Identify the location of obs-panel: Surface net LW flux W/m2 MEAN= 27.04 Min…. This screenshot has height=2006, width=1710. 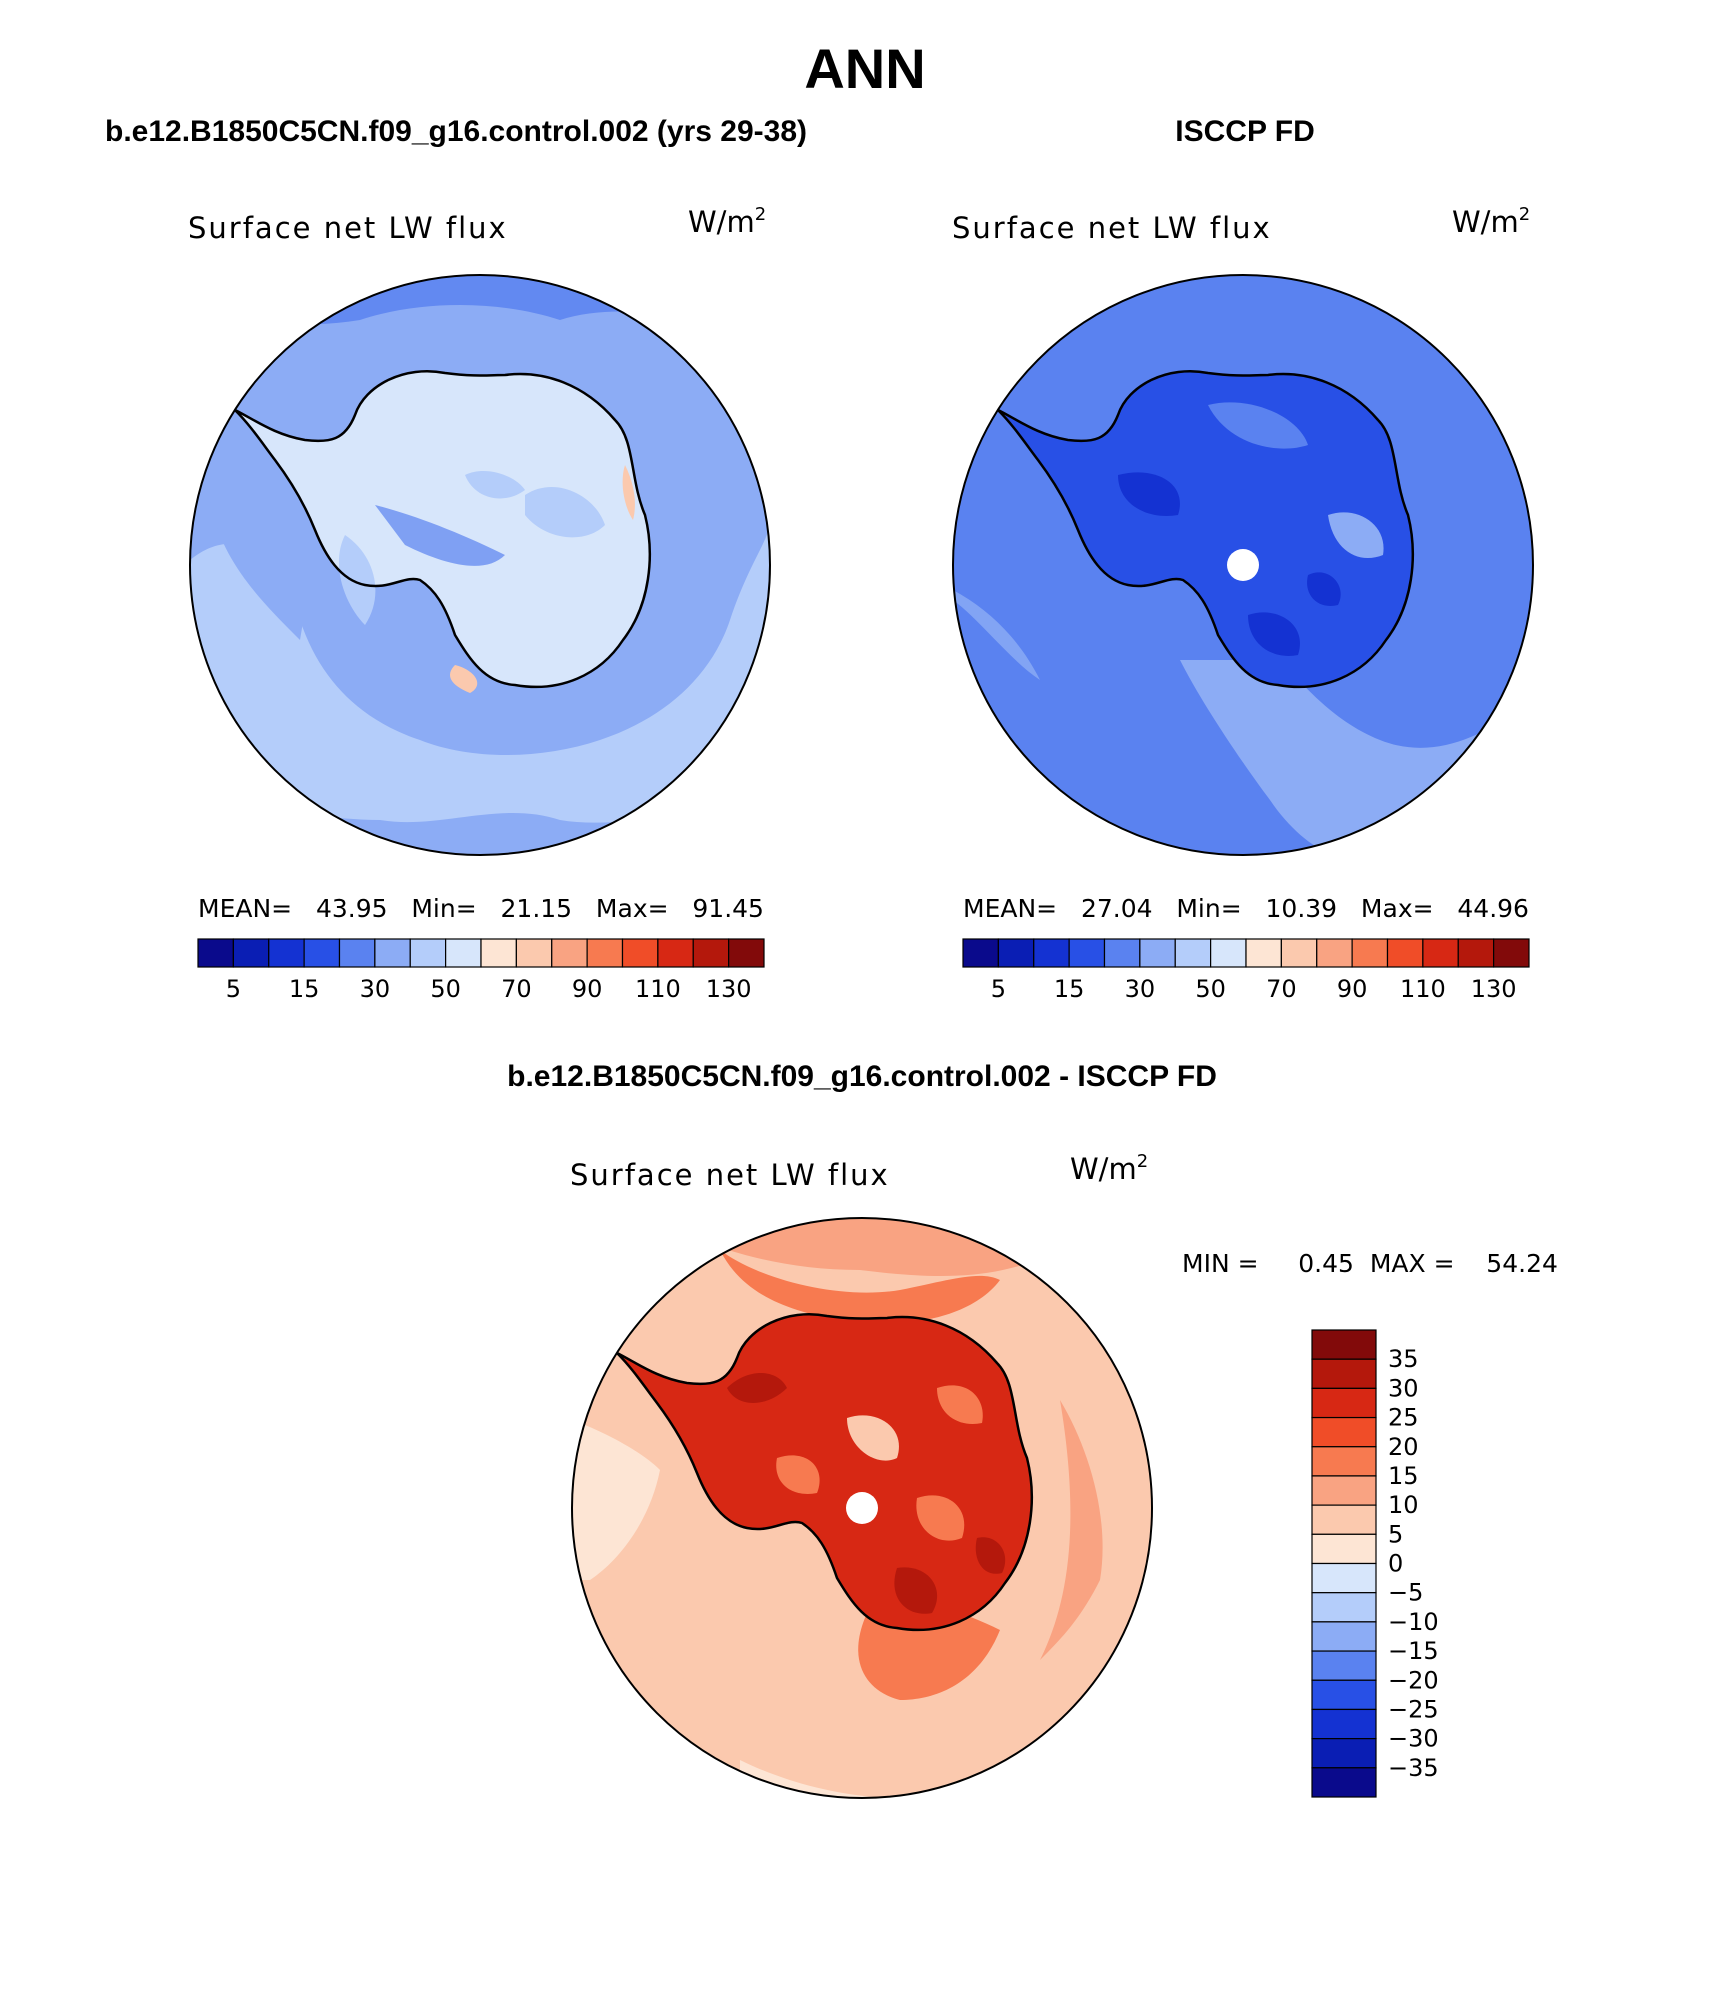
(1243, 603).